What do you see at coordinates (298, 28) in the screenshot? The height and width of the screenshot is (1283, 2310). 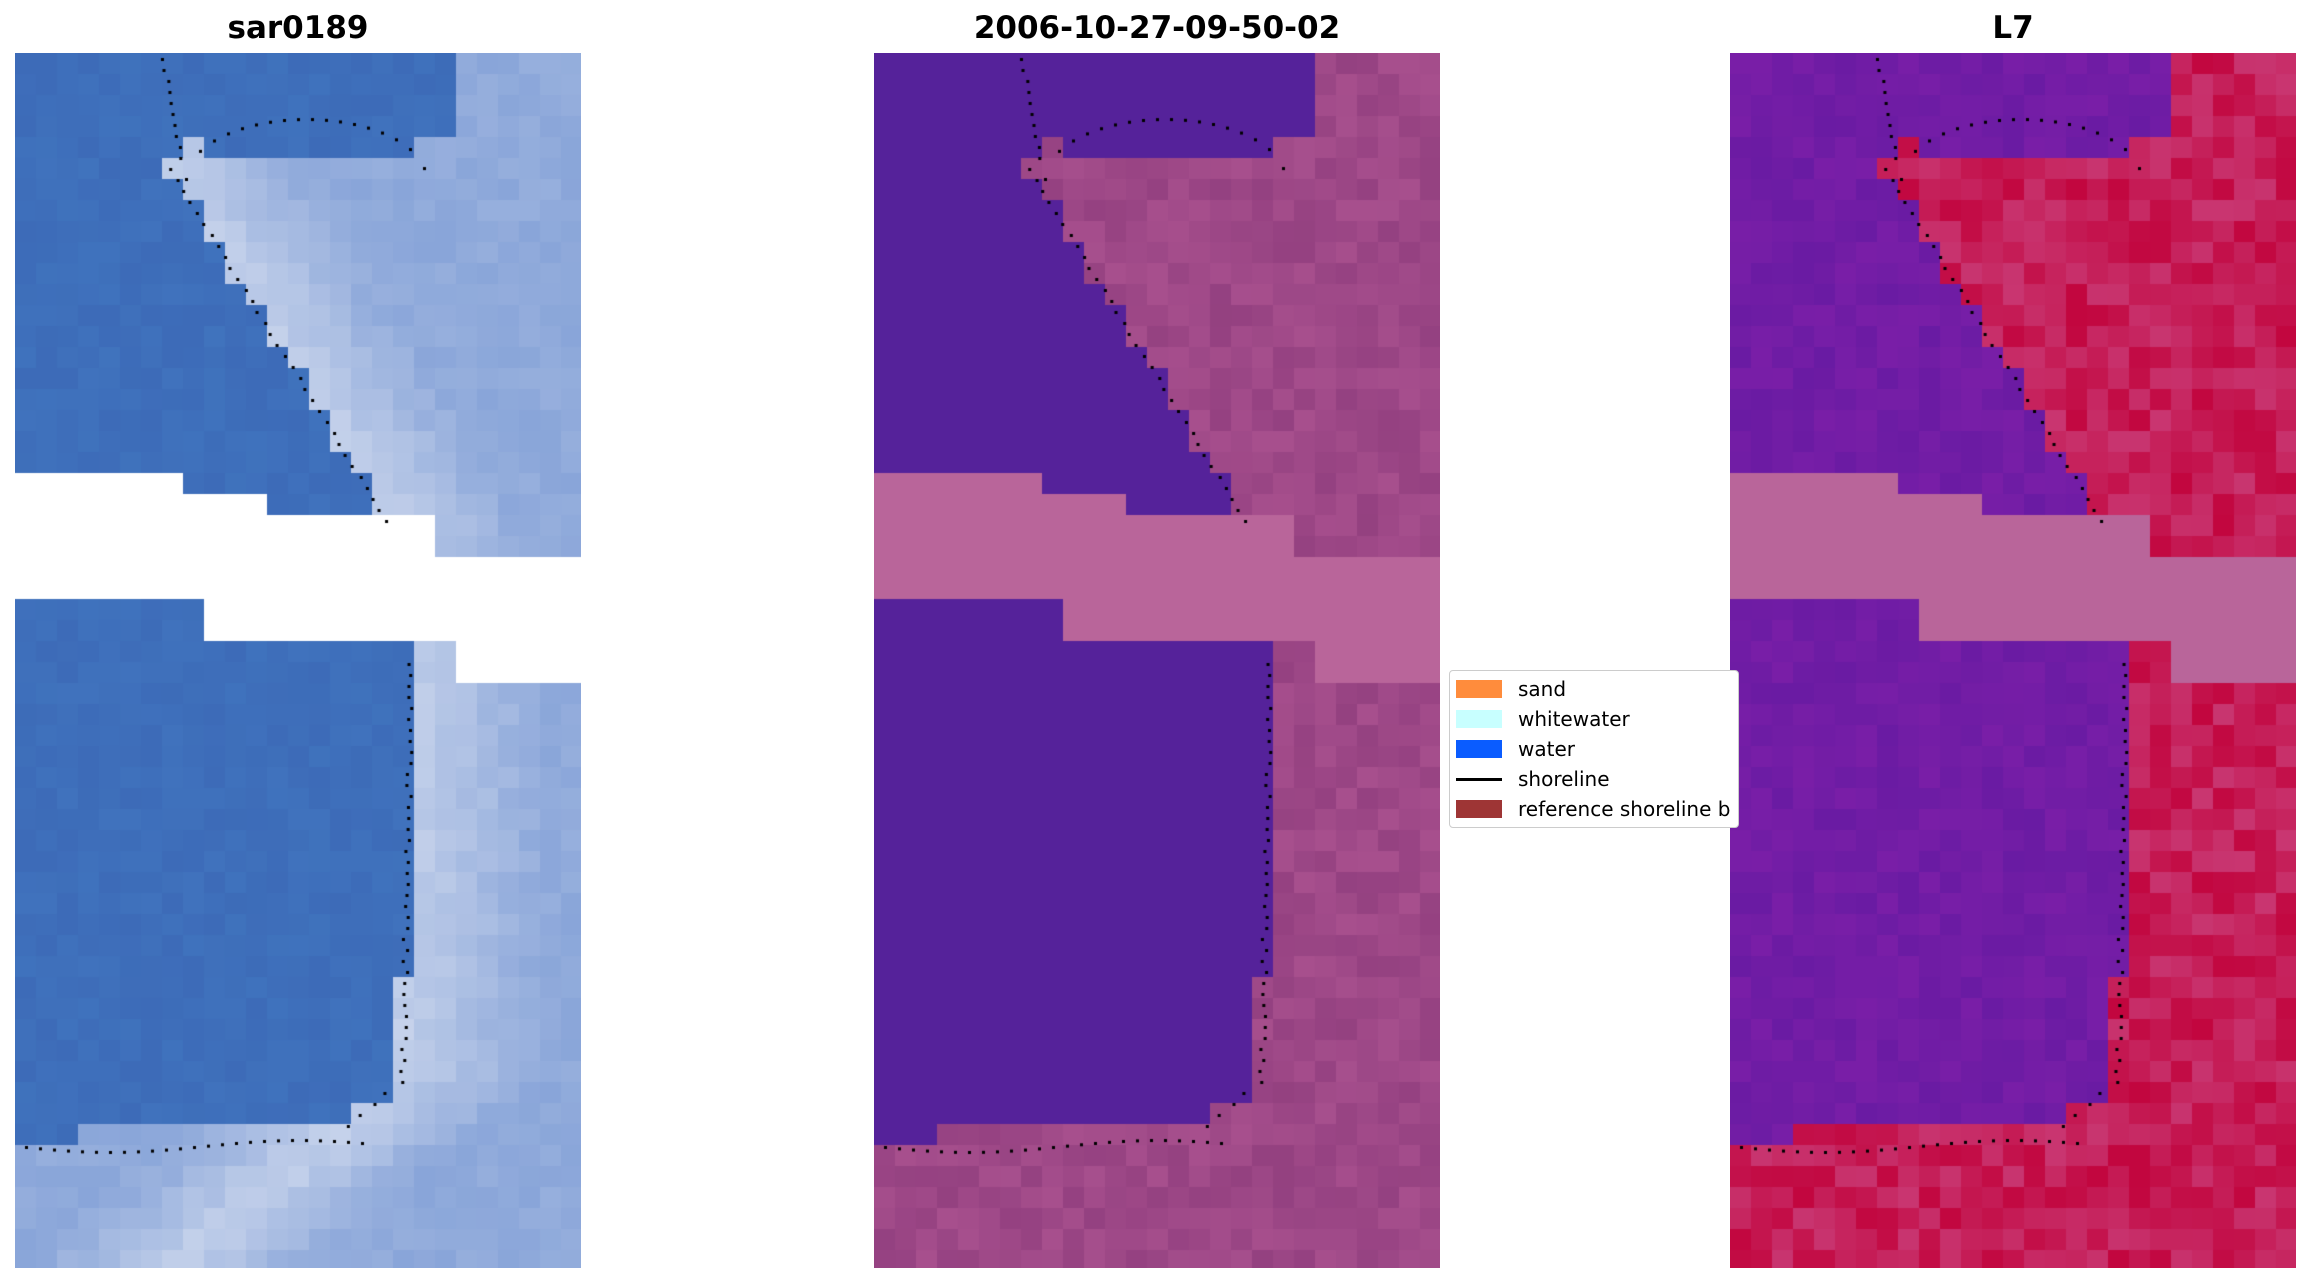 I see `panel-title-rgb: sar0189` at bounding box center [298, 28].